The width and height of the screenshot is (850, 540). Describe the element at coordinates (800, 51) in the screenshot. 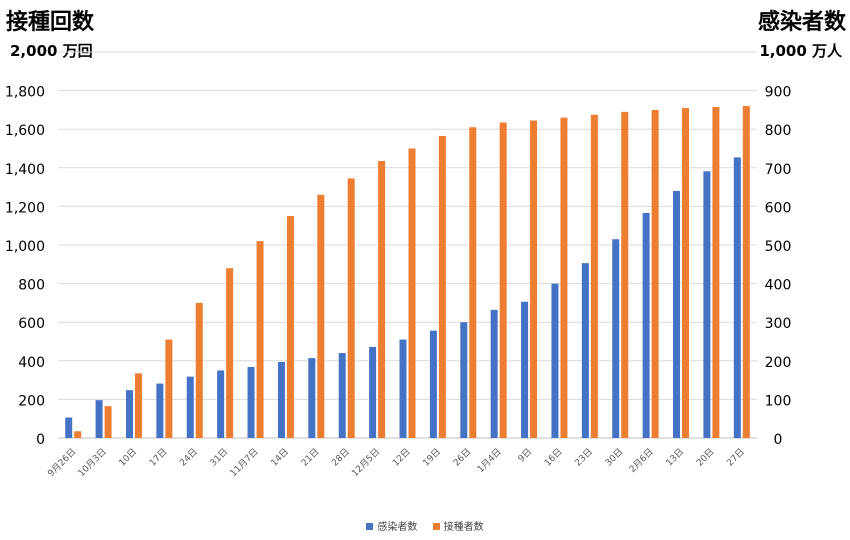

I see `right-axis-unit: 1,000 万人` at that location.